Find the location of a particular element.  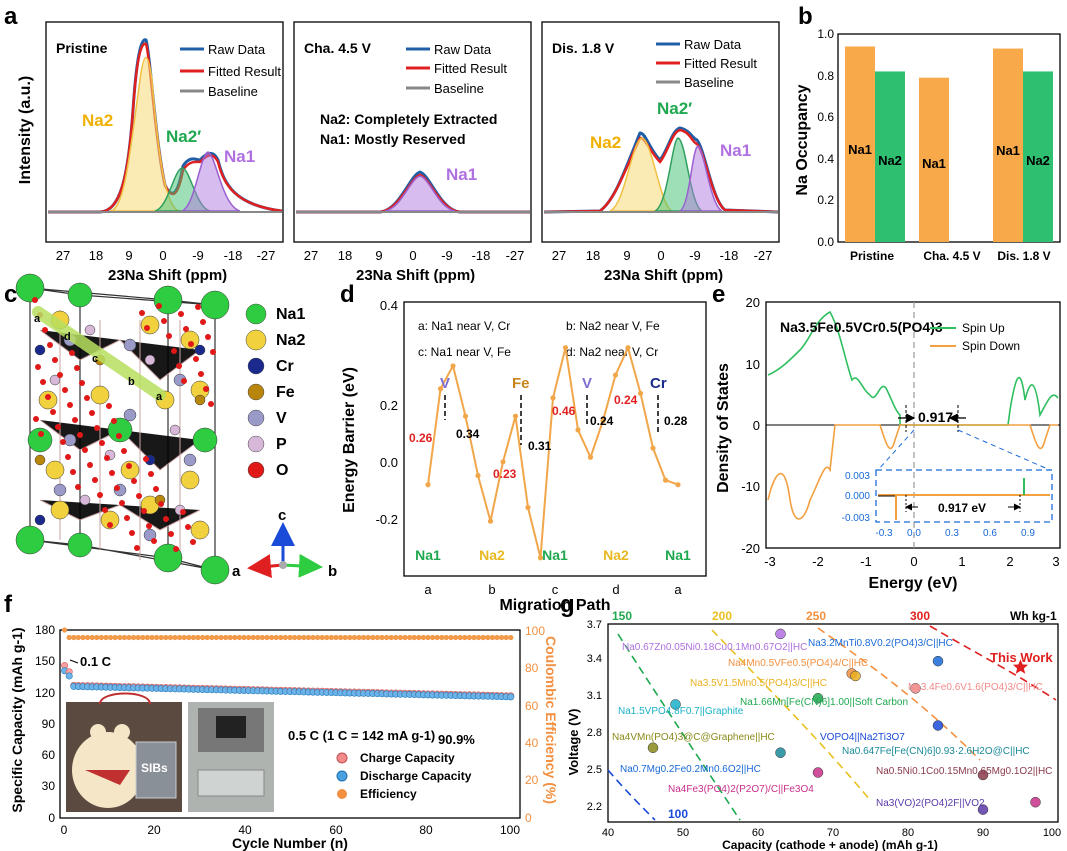

svg-text: Na4Fe3(PO4)2(P2O7)/C||Fe3O4 is located at coordinates (741, 789).